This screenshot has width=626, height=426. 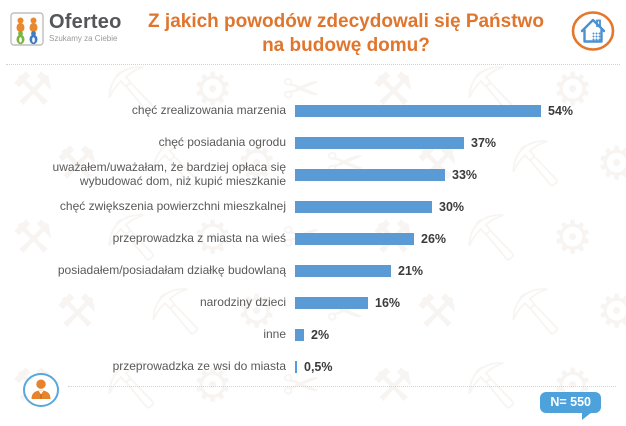 I want to click on bar-area: 16%, so click(x=455, y=303).